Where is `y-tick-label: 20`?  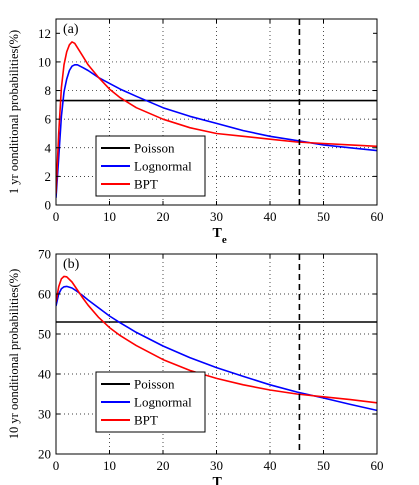 y-tick-label: 20 is located at coordinates (44, 454).